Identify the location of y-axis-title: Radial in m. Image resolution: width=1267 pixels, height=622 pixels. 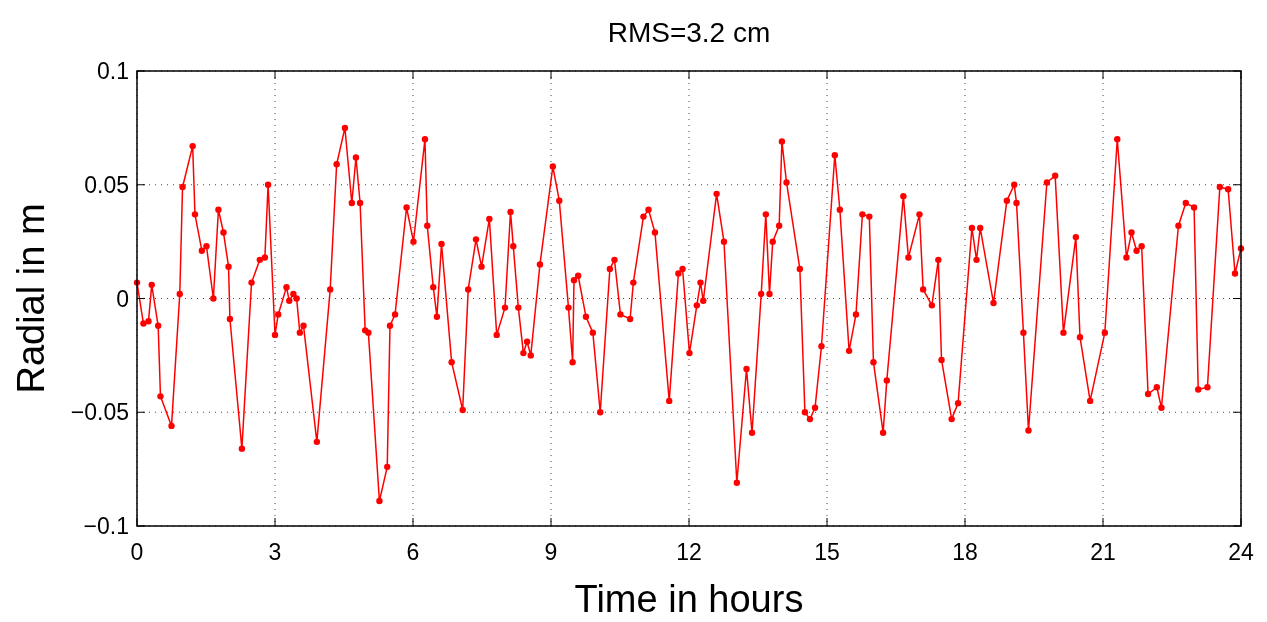
(31, 298).